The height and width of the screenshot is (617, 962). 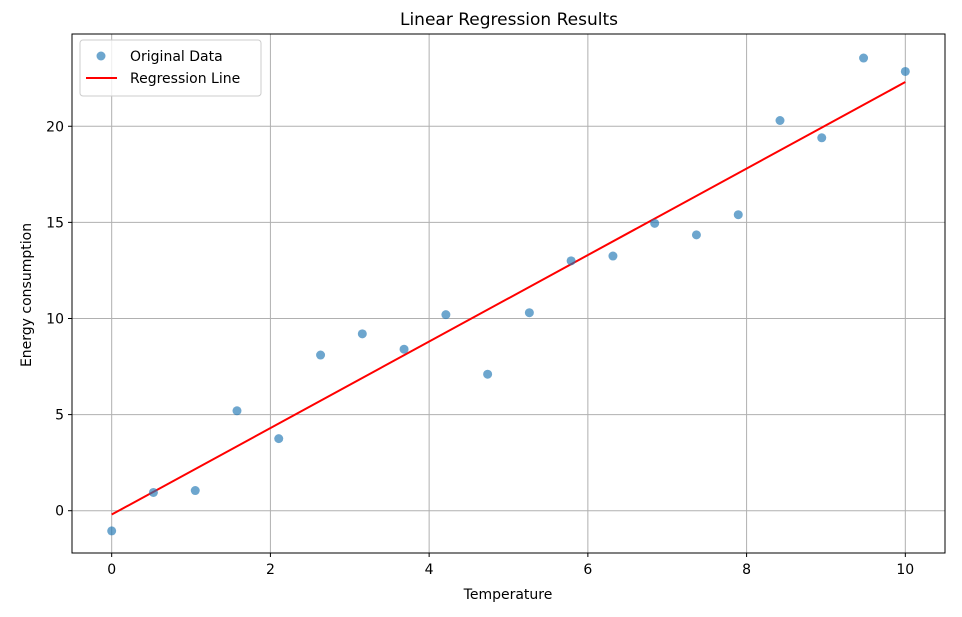 I want to click on y-tick-label: 10, so click(x=55, y=319).